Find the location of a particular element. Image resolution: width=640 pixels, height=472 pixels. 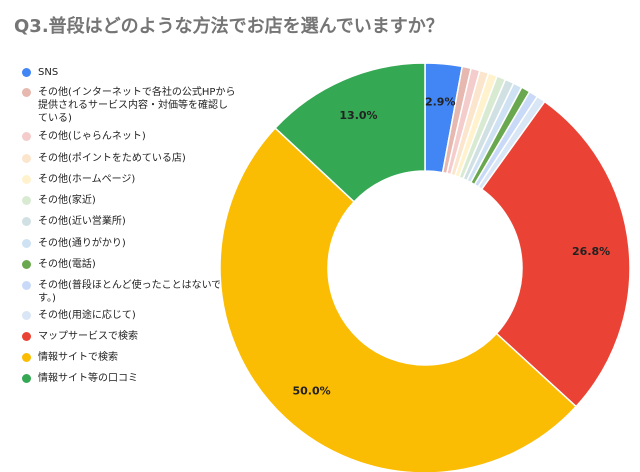

legend-label: その他(ポイントをためている店) is located at coordinates (112, 158).